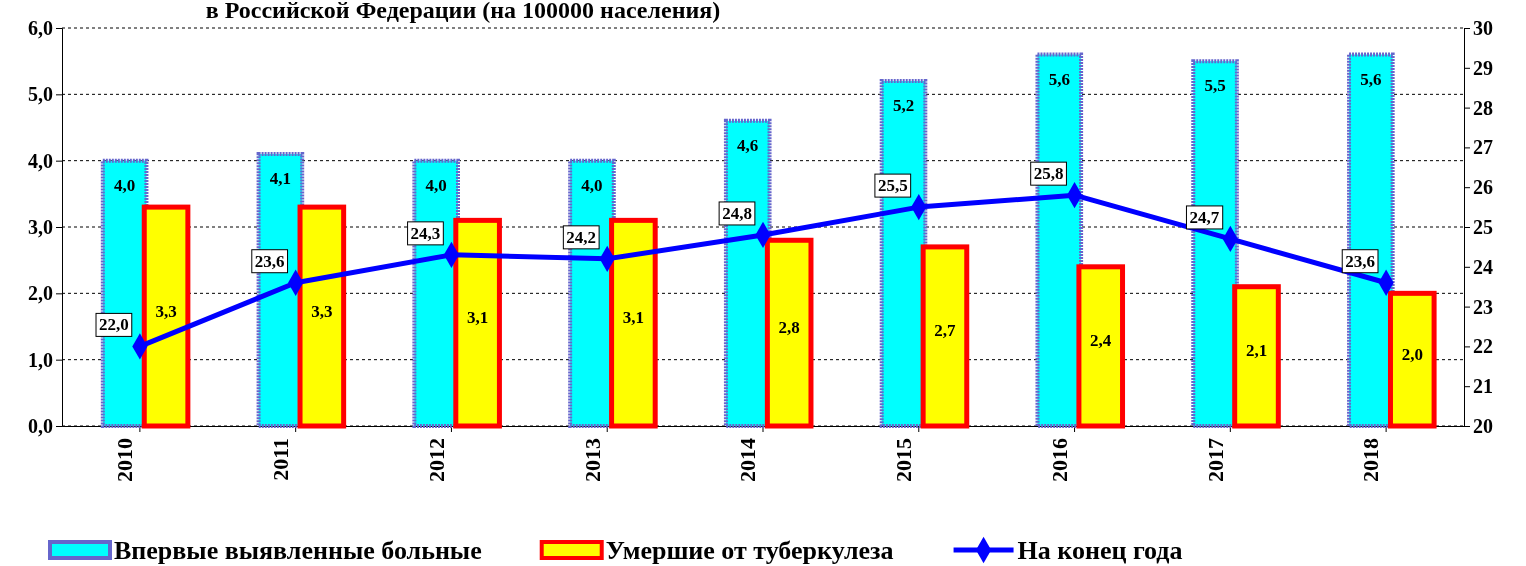 The width and height of the screenshot is (1526, 566). I want to click on y-tick-label: 6,0, so click(40, 27).